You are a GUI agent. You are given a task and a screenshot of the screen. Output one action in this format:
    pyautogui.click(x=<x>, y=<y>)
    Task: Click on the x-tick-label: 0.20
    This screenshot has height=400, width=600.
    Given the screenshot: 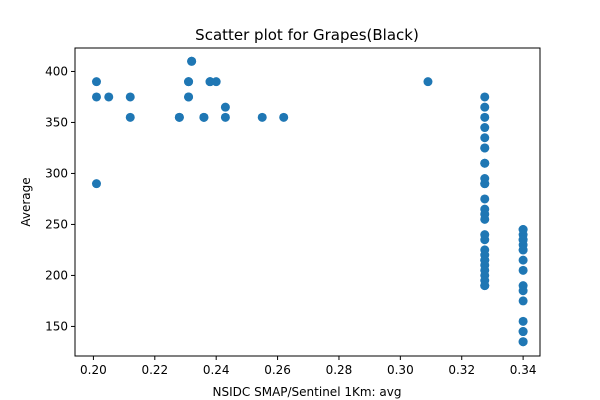 What is the action you would take?
    pyautogui.click(x=93, y=370)
    